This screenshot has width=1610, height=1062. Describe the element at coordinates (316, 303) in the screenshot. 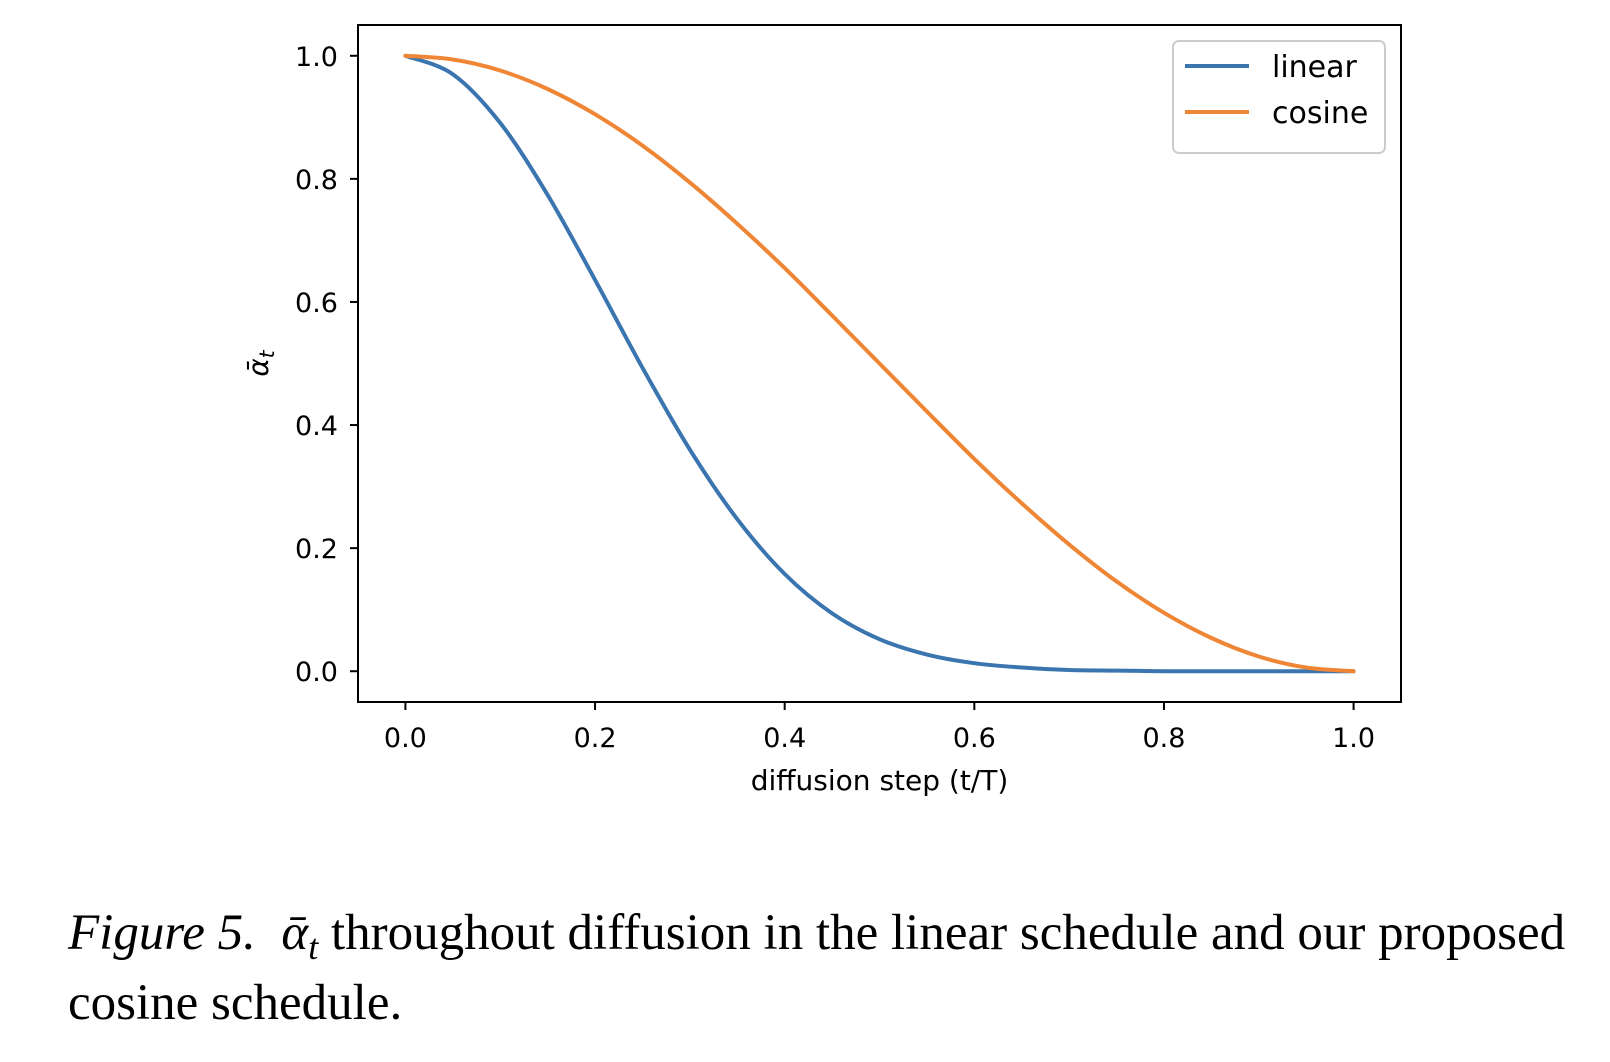

I see `y-tick-label: 0.6` at that location.